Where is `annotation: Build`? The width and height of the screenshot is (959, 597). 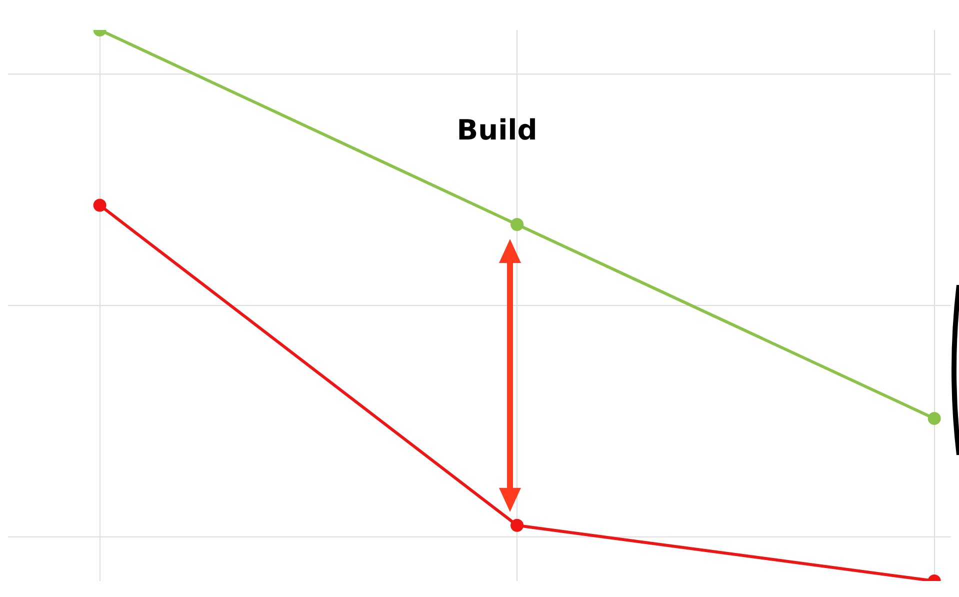
annotation: Build is located at coordinates (497, 130).